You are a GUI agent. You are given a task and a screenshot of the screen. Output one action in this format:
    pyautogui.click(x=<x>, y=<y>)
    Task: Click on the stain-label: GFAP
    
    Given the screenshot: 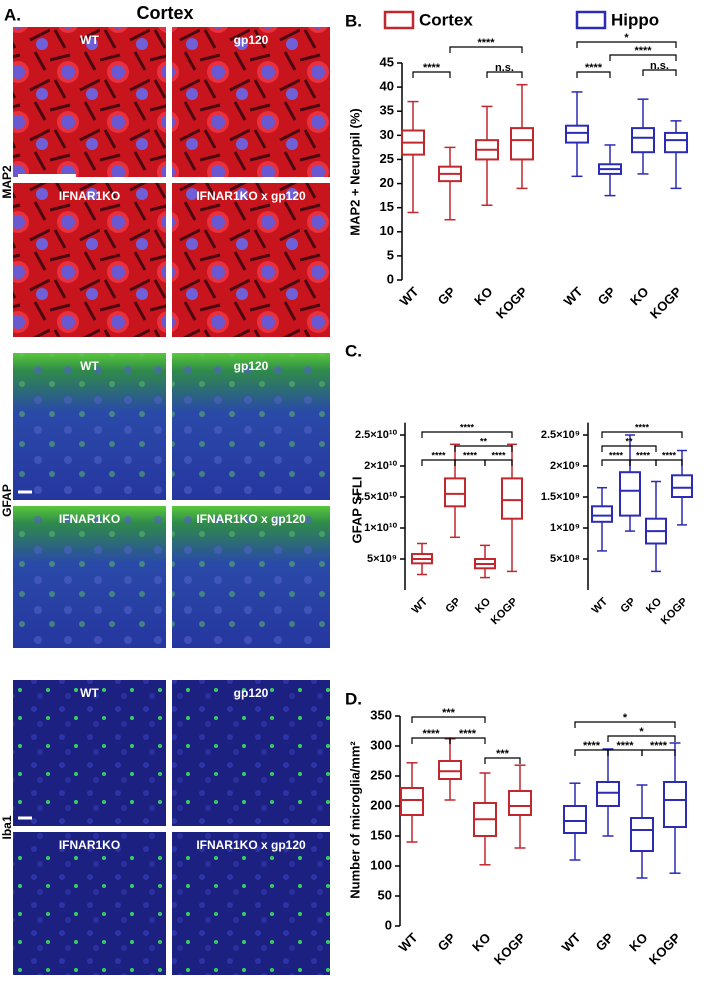 What is the action you would take?
    pyautogui.click(x=7, y=500)
    